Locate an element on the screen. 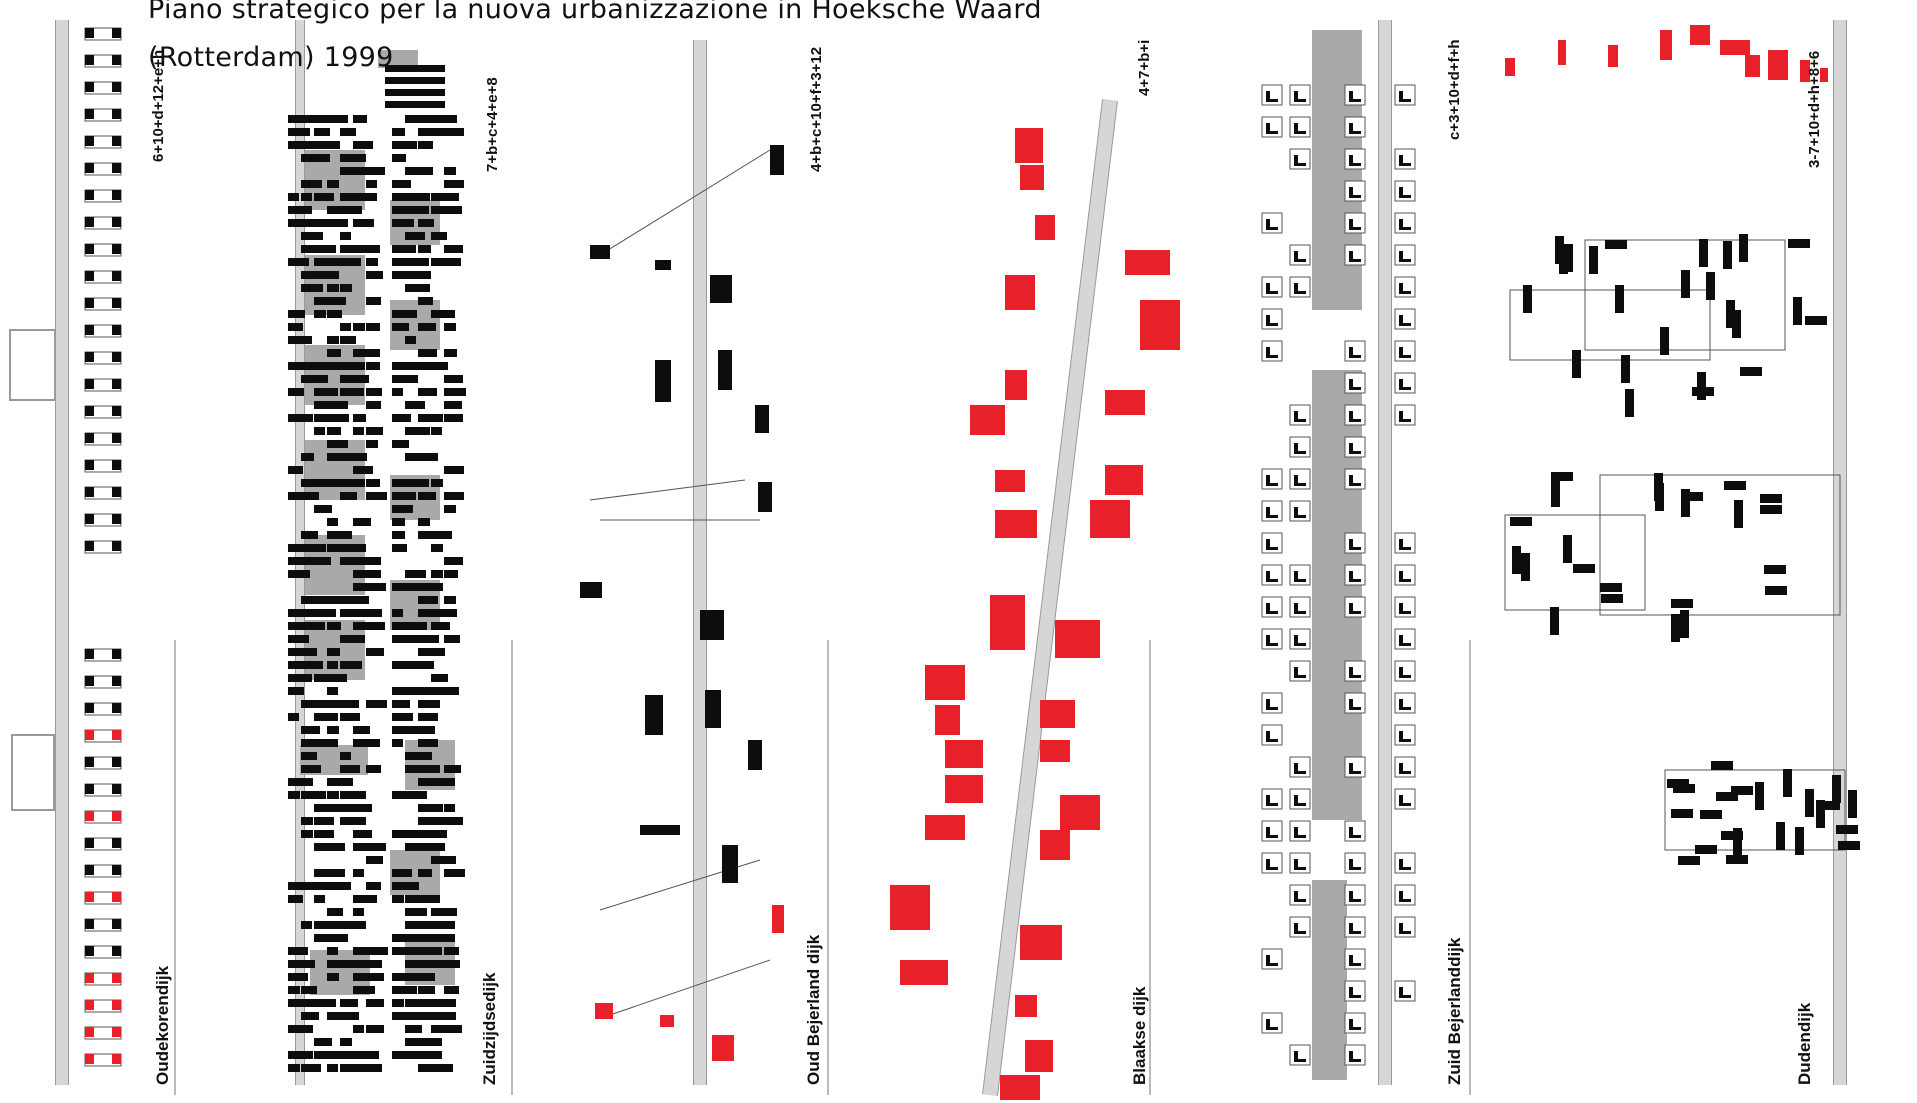  strip-4-name: Blaakse dijk is located at coordinates (1139, 1035).